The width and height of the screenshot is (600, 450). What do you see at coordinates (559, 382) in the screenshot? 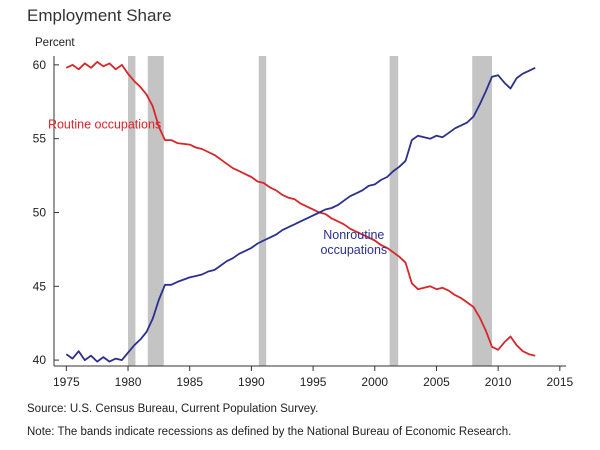
I see `x-tick-label: 2015` at bounding box center [559, 382].